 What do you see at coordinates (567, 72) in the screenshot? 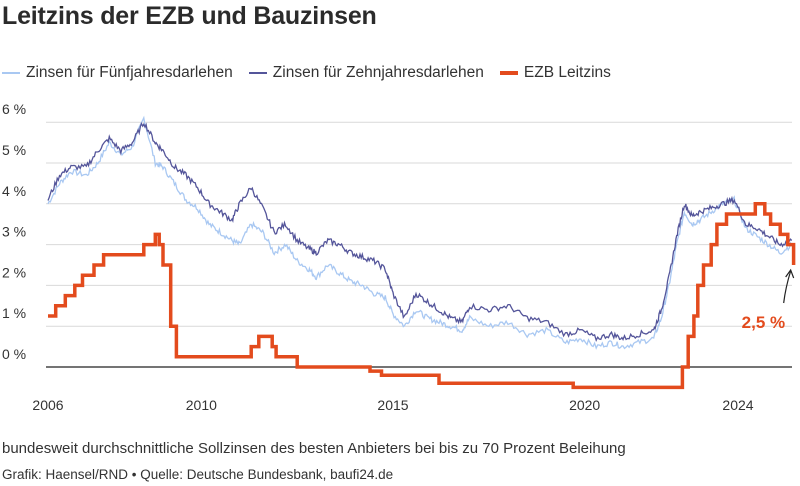
I see `legend-label-leitzins: EZB Leitzins` at bounding box center [567, 72].